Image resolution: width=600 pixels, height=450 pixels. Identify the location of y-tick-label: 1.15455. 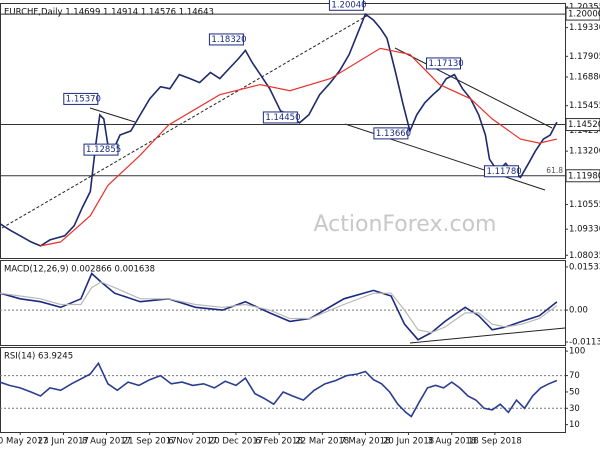
(584, 106).